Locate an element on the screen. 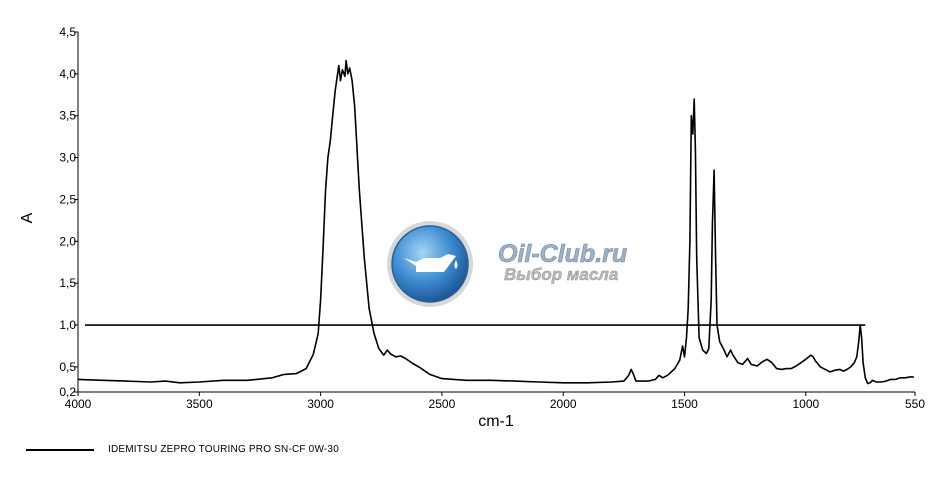 The width and height of the screenshot is (946, 488). y-tick-label: 0,5 is located at coordinates (67, 367).